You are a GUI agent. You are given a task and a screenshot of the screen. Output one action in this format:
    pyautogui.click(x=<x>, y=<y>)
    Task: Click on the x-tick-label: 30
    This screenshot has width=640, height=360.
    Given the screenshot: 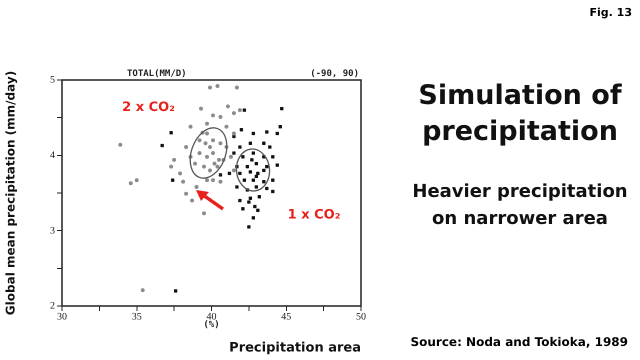 What is the action you would take?
    pyautogui.click(x=62, y=317)
    